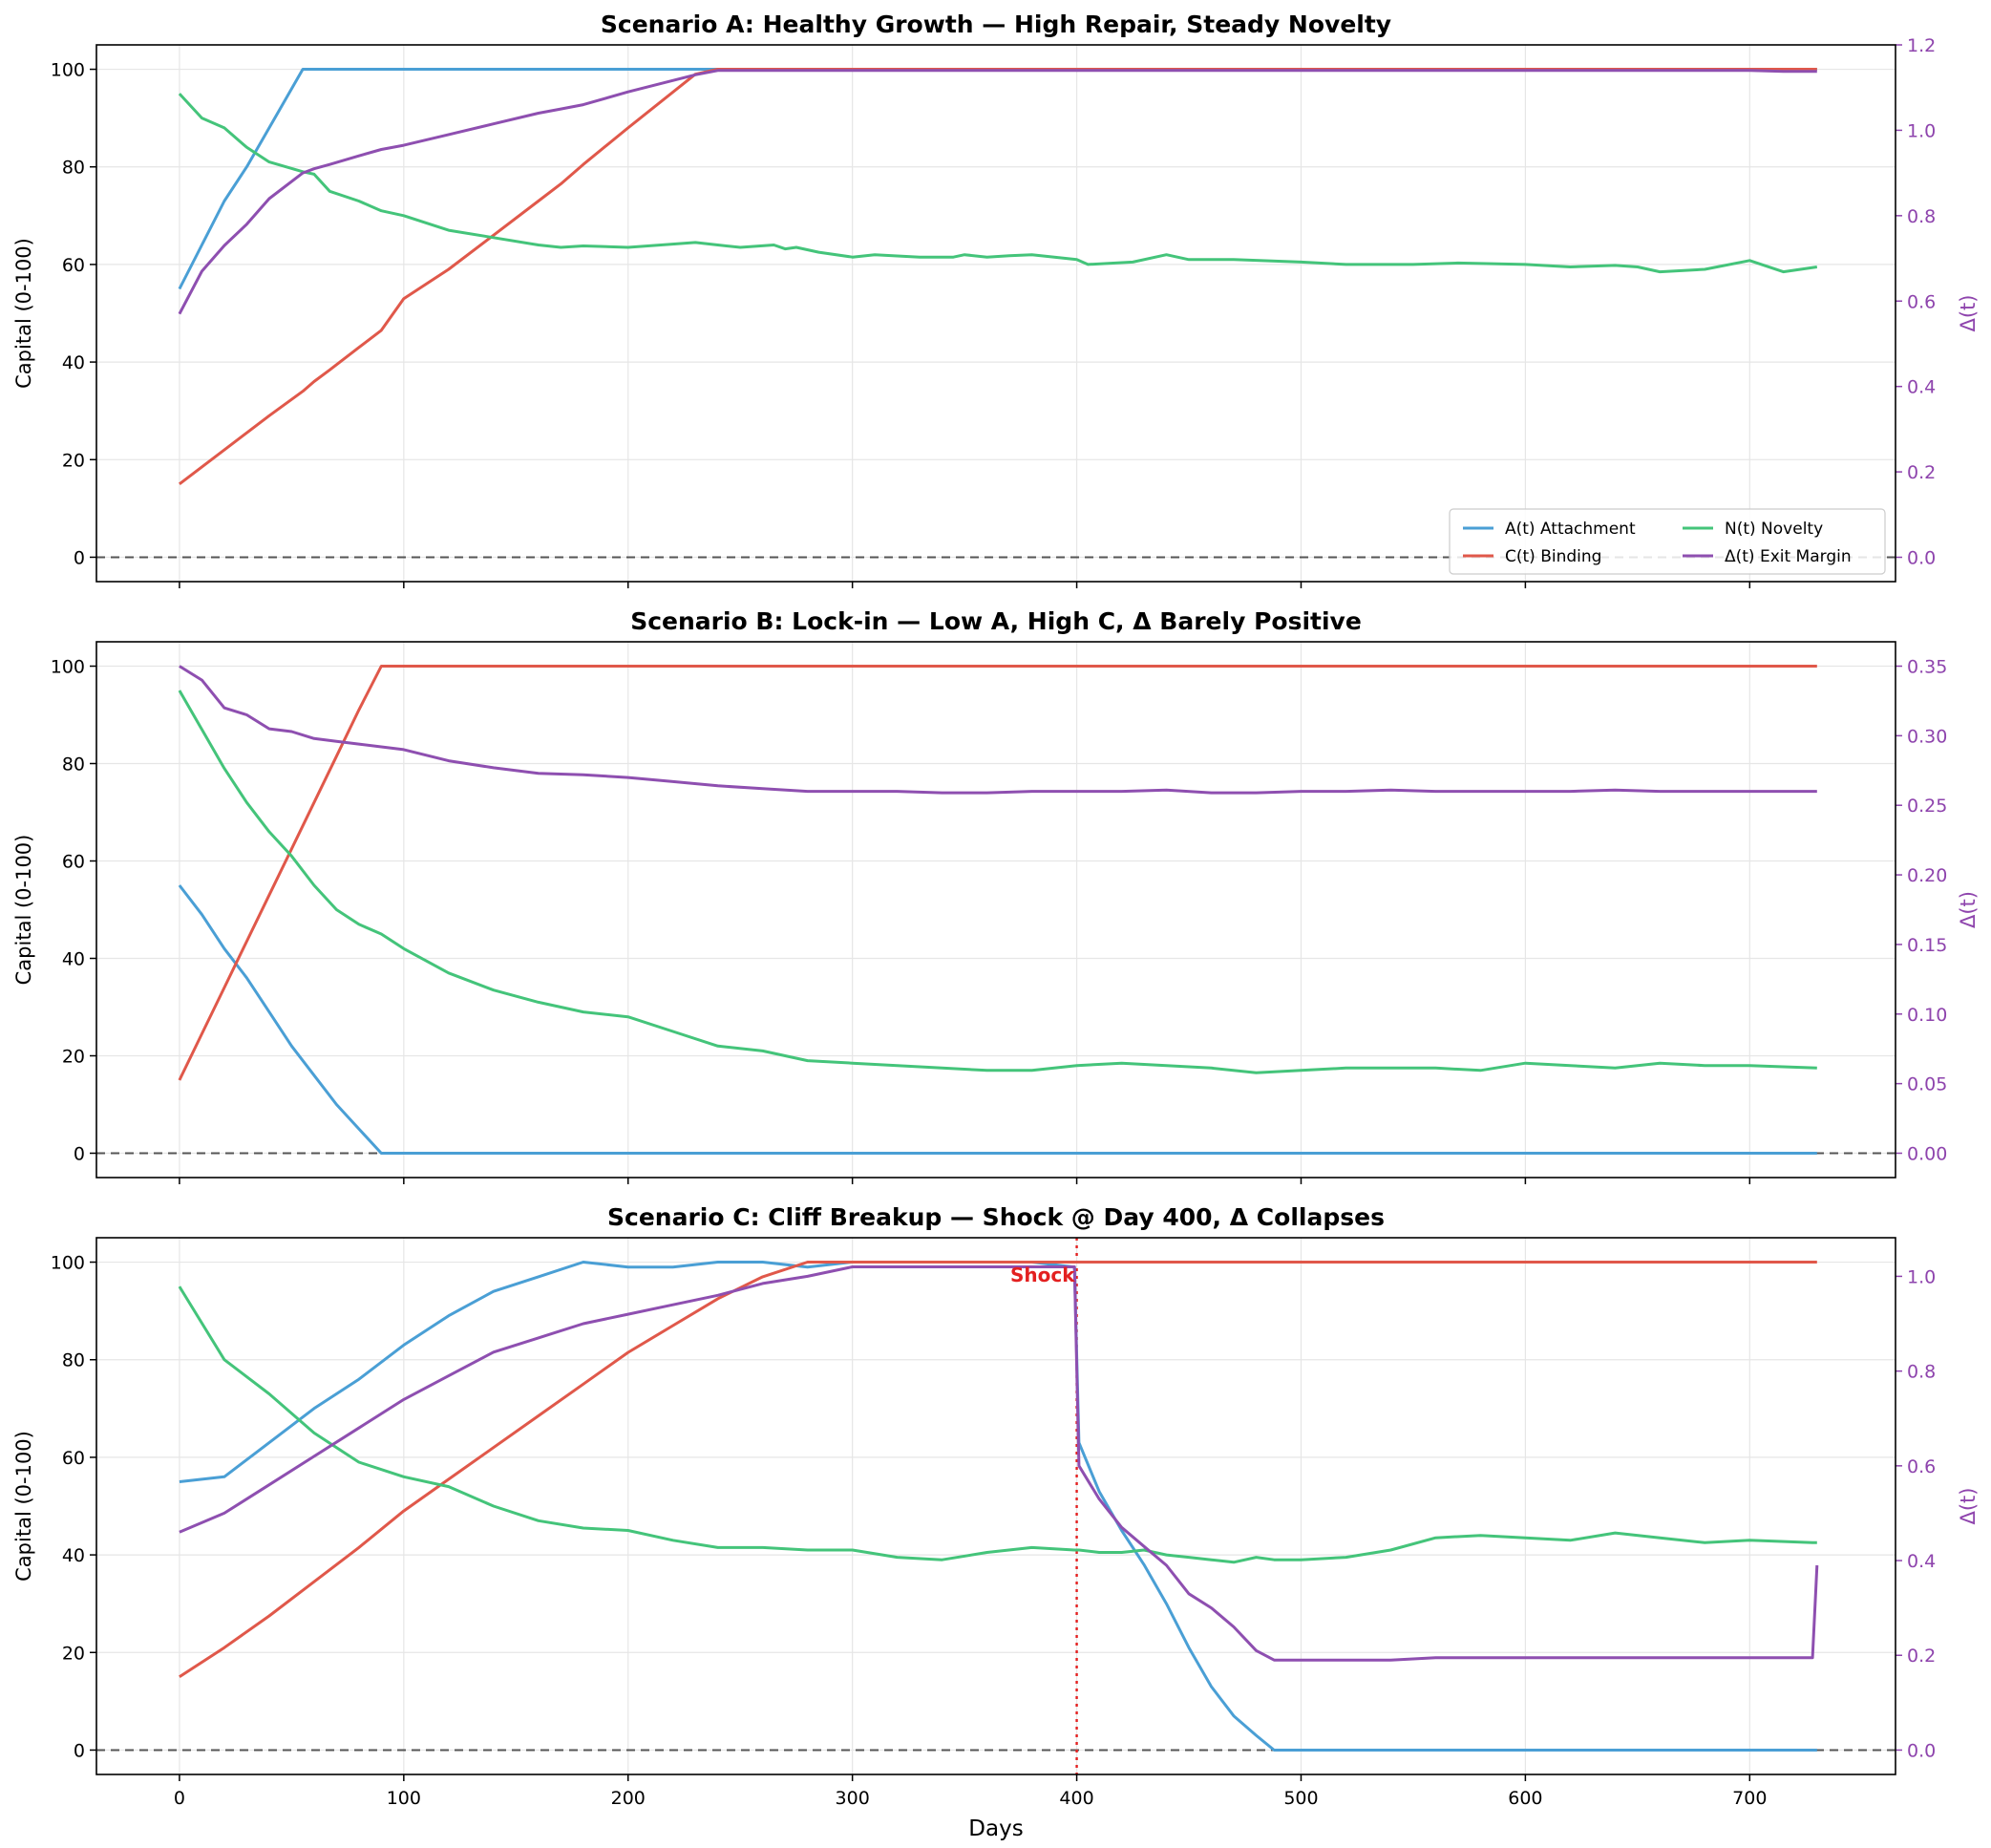  What do you see at coordinates (1789, 556) in the screenshot?
I see `legend-label-d: Δ(t) Exit Margin` at bounding box center [1789, 556].